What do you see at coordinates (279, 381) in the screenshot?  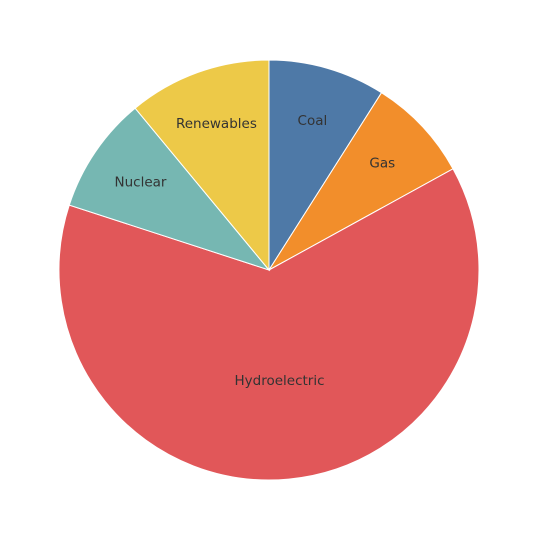 I see `slice-label-hydroelectric: Hydroelectric` at bounding box center [279, 381].